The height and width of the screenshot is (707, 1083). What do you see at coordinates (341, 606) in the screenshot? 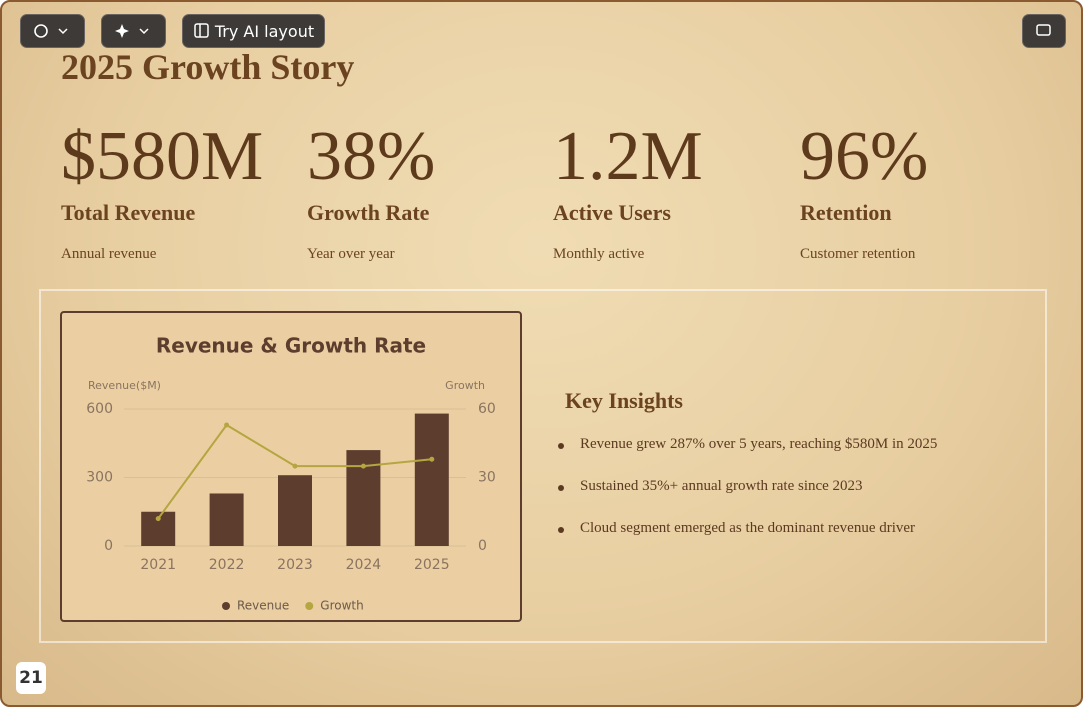
I see `legend-label: Growth` at bounding box center [341, 606].